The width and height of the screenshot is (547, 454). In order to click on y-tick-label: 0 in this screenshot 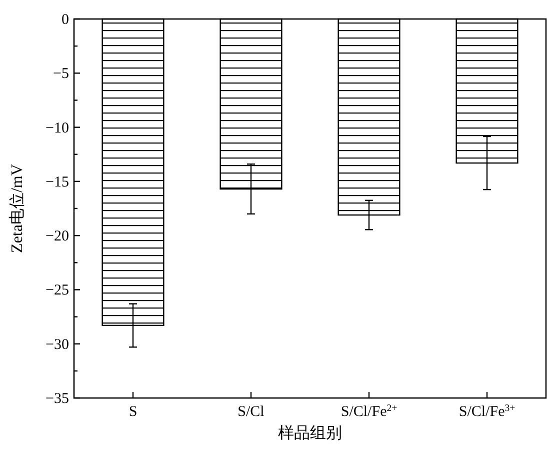, I will do `click(65, 20)`.